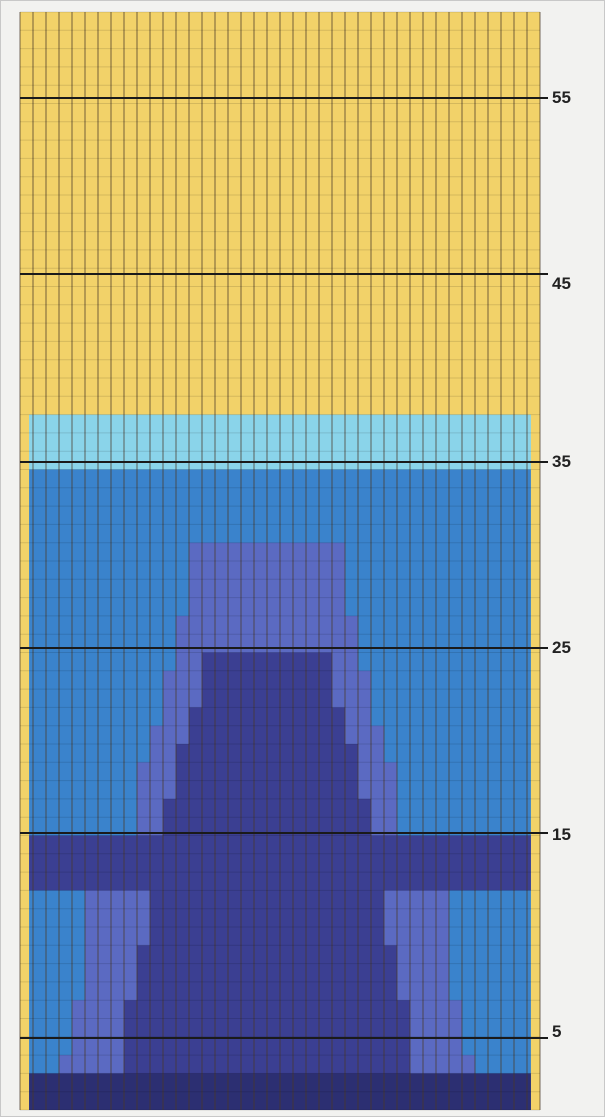 The width and height of the screenshot is (605, 1117). Describe the element at coordinates (561, 97) in the screenshot. I see `y-tick-label: 55` at that location.